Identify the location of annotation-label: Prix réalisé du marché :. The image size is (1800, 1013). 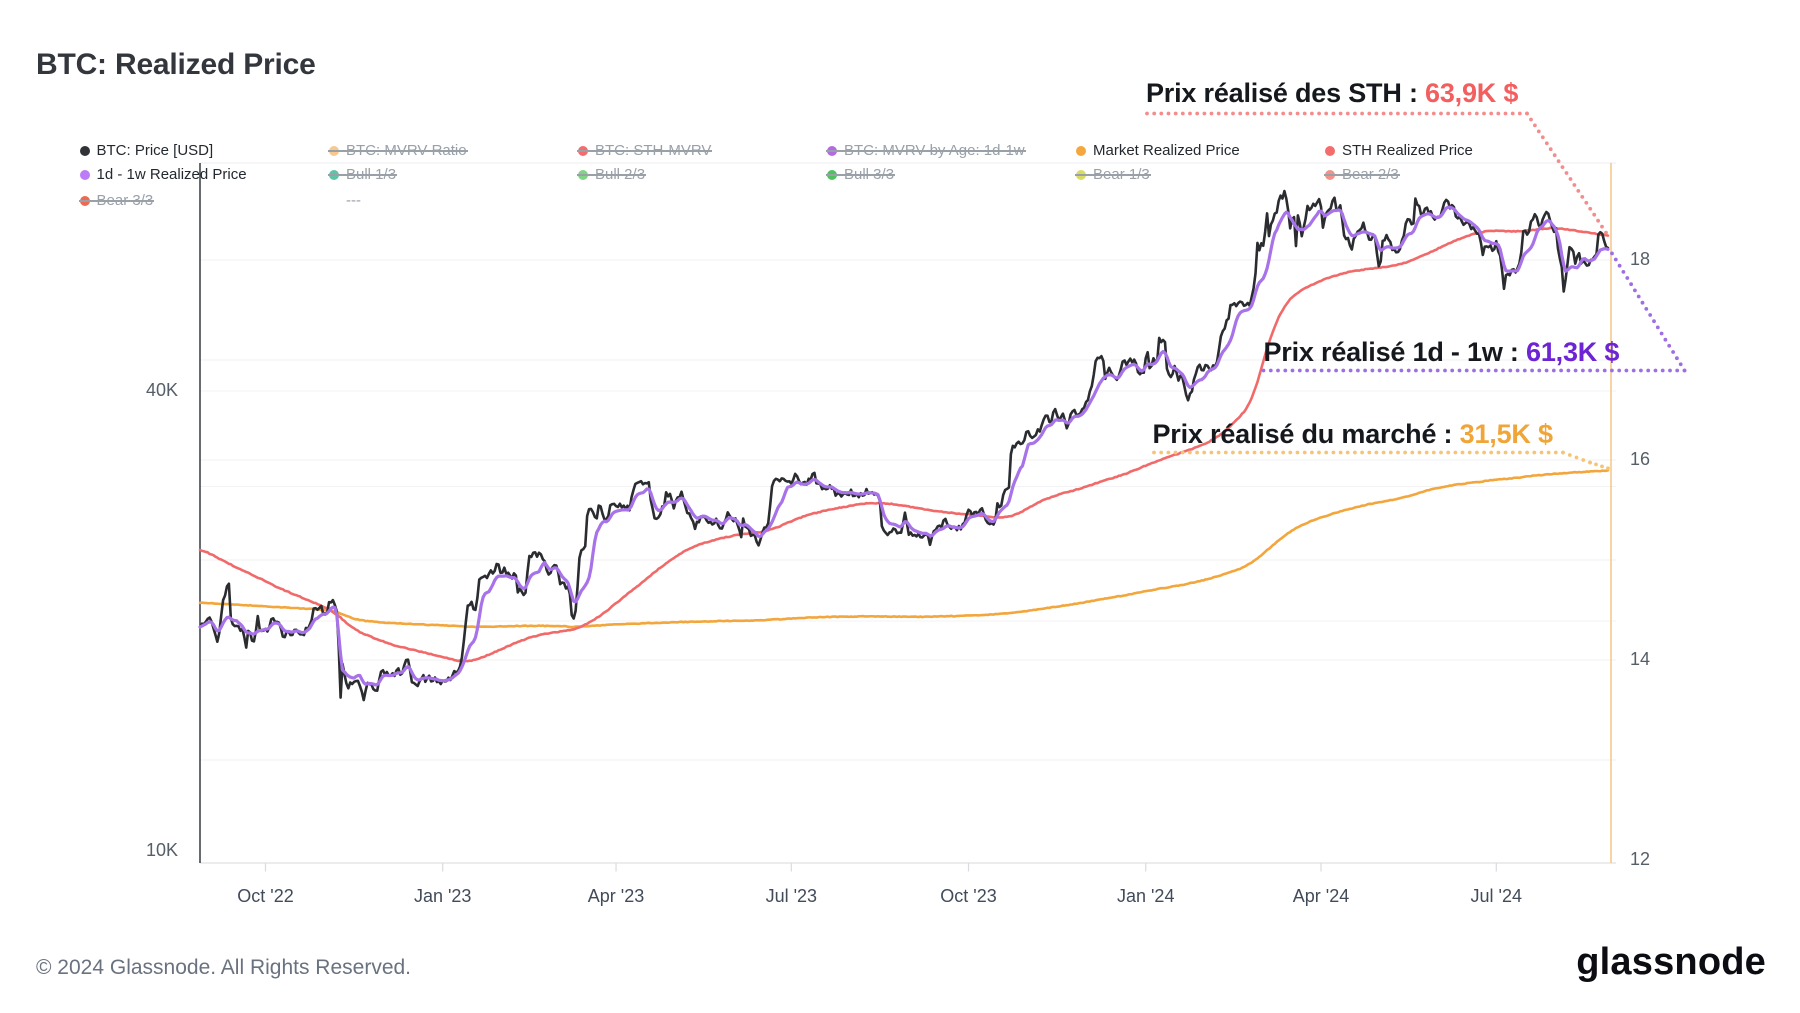
(1306, 434).